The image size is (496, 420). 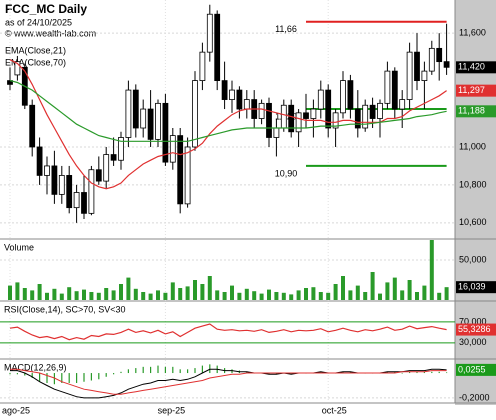 What do you see at coordinates (228, 332) in the screenshot?
I see `rsi-line` at bounding box center [228, 332].